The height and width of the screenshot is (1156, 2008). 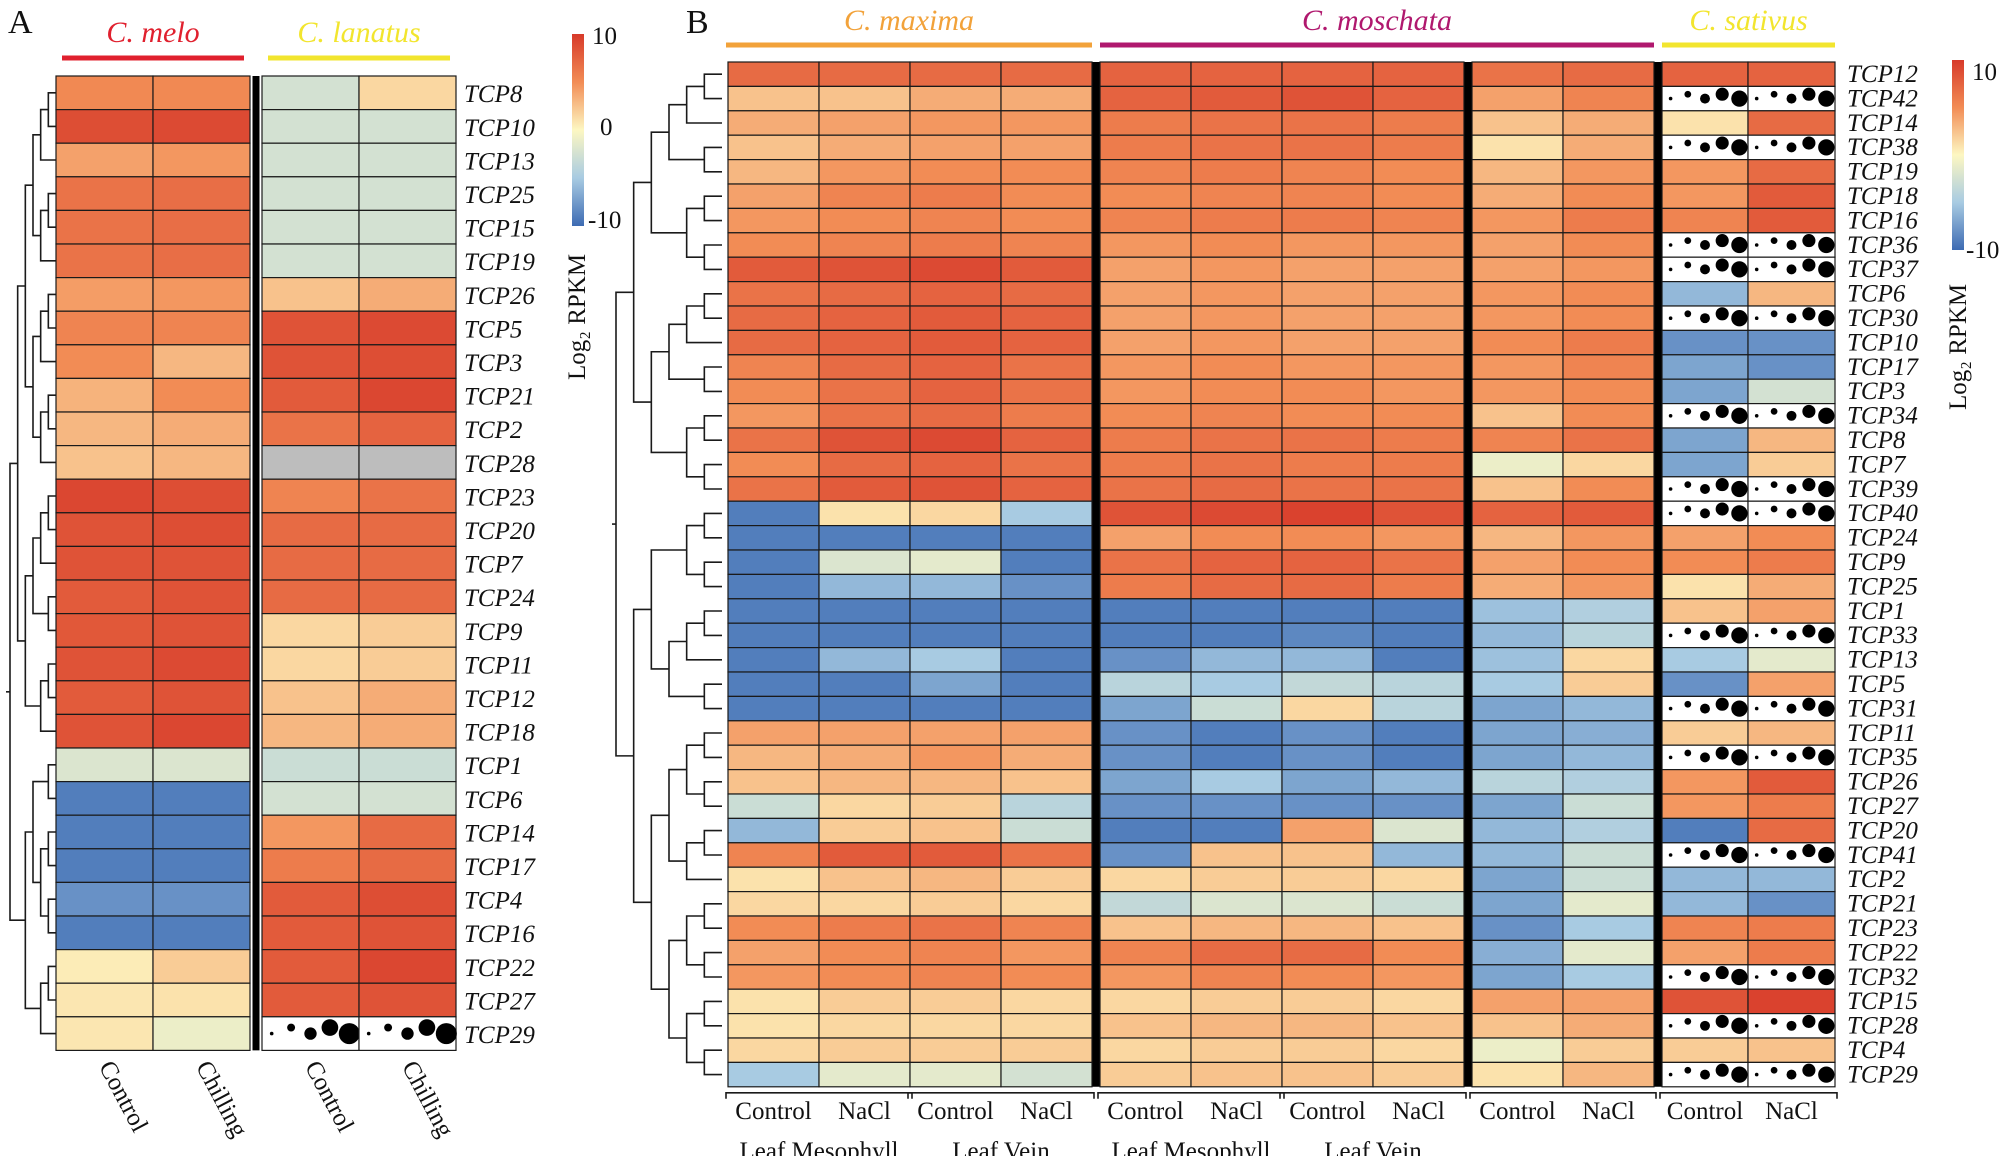 I want to click on tissue-bracket, so click(x=1373, y=1095).